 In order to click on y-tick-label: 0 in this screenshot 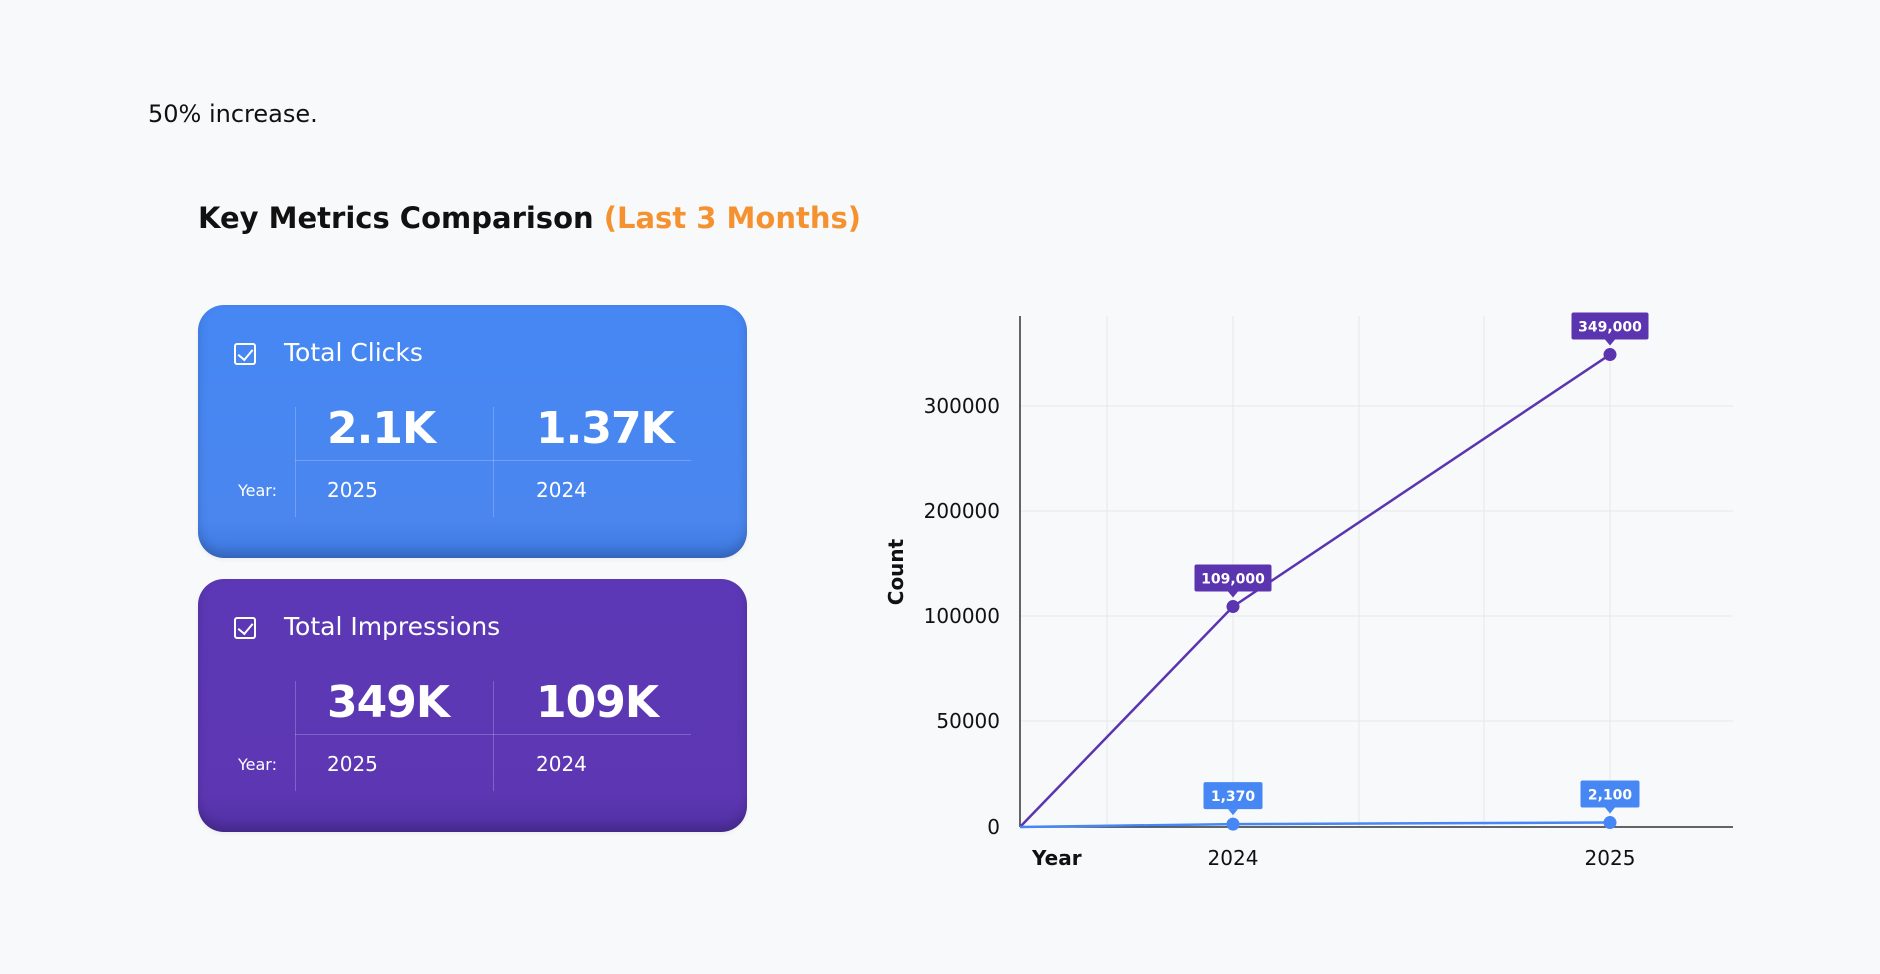, I will do `click(993, 827)`.